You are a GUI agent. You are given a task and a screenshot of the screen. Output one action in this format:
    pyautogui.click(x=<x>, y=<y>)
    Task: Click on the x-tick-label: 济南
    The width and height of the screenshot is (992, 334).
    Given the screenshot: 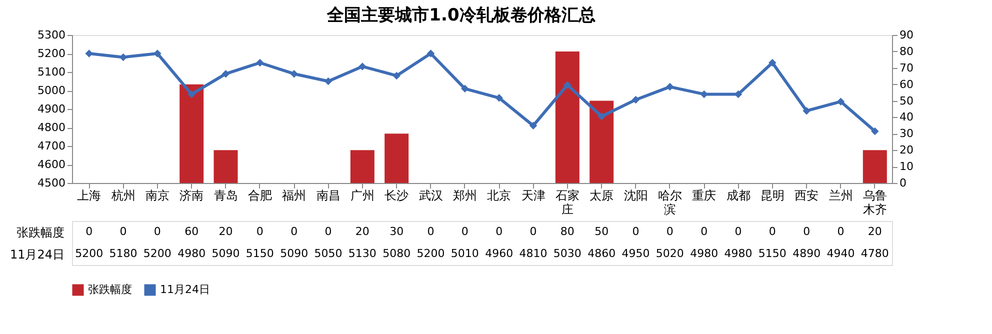 What is the action you would take?
    pyautogui.click(x=192, y=195)
    